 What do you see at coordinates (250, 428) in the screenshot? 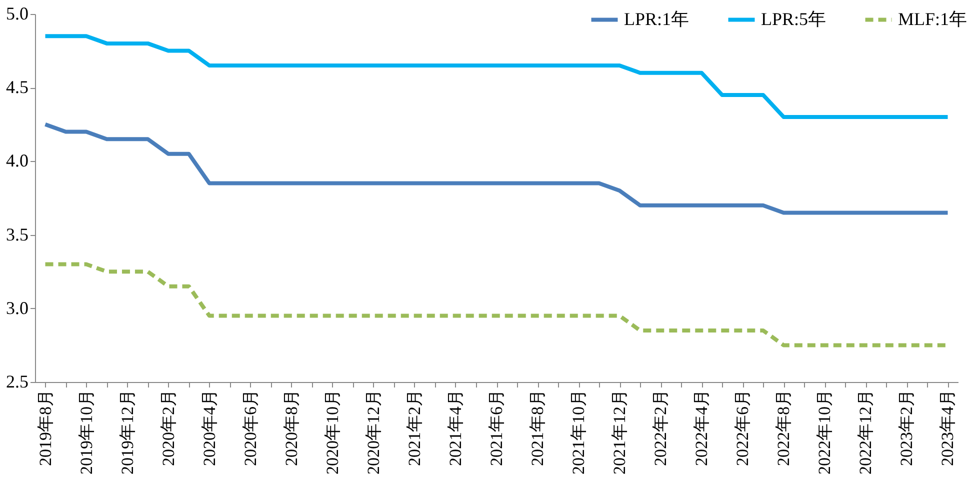
I see `x-tick-label: 2020年6月` at bounding box center [250, 428].